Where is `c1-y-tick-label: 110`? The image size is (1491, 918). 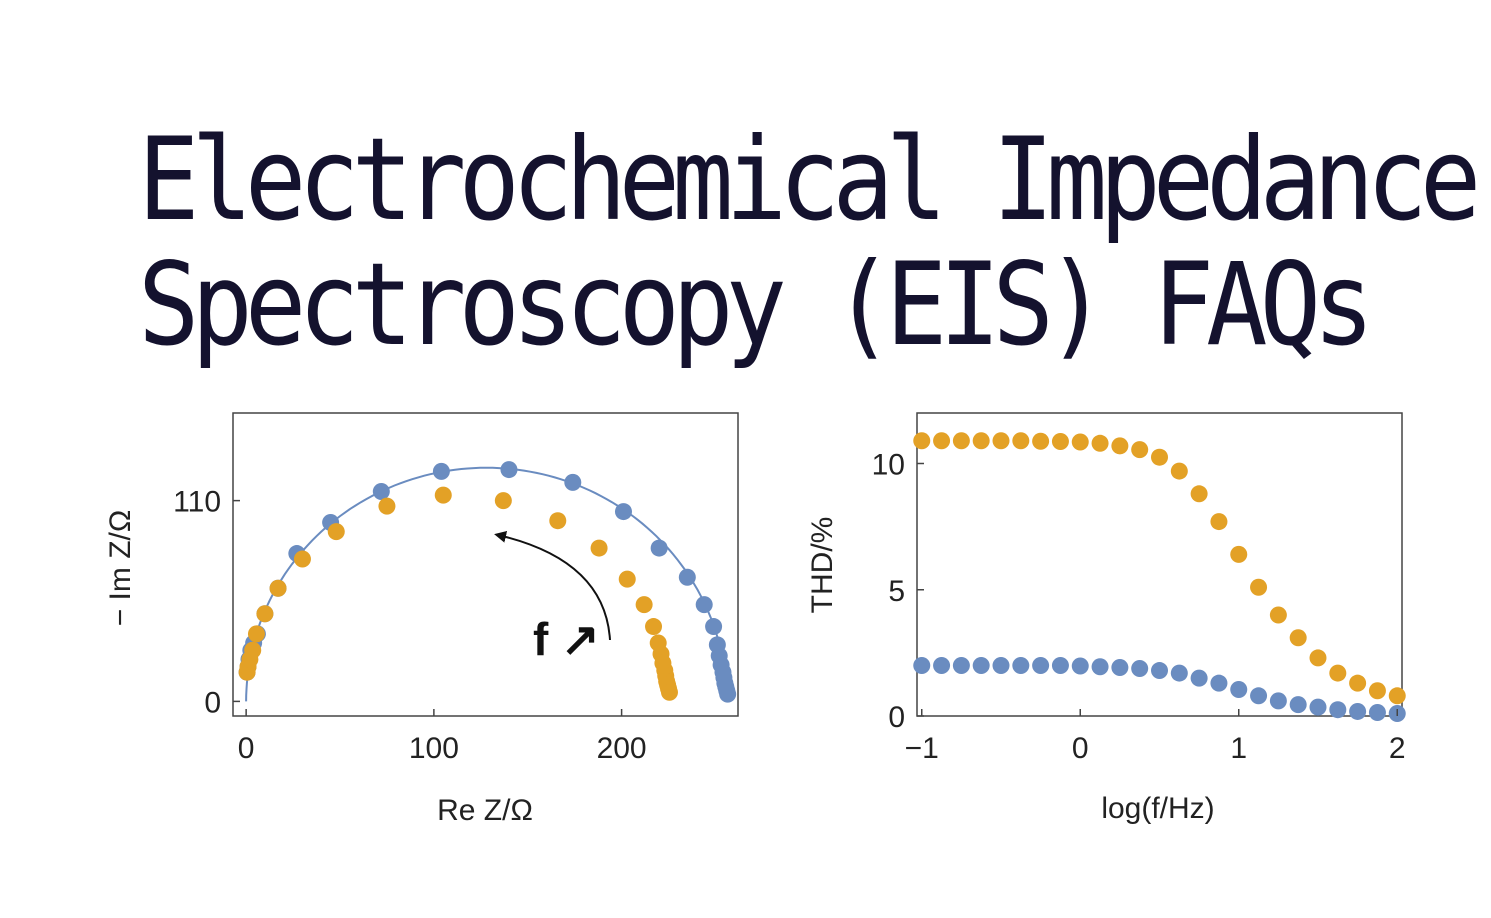 c1-y-tick-label: 110 is located at coordinates (197, 502).